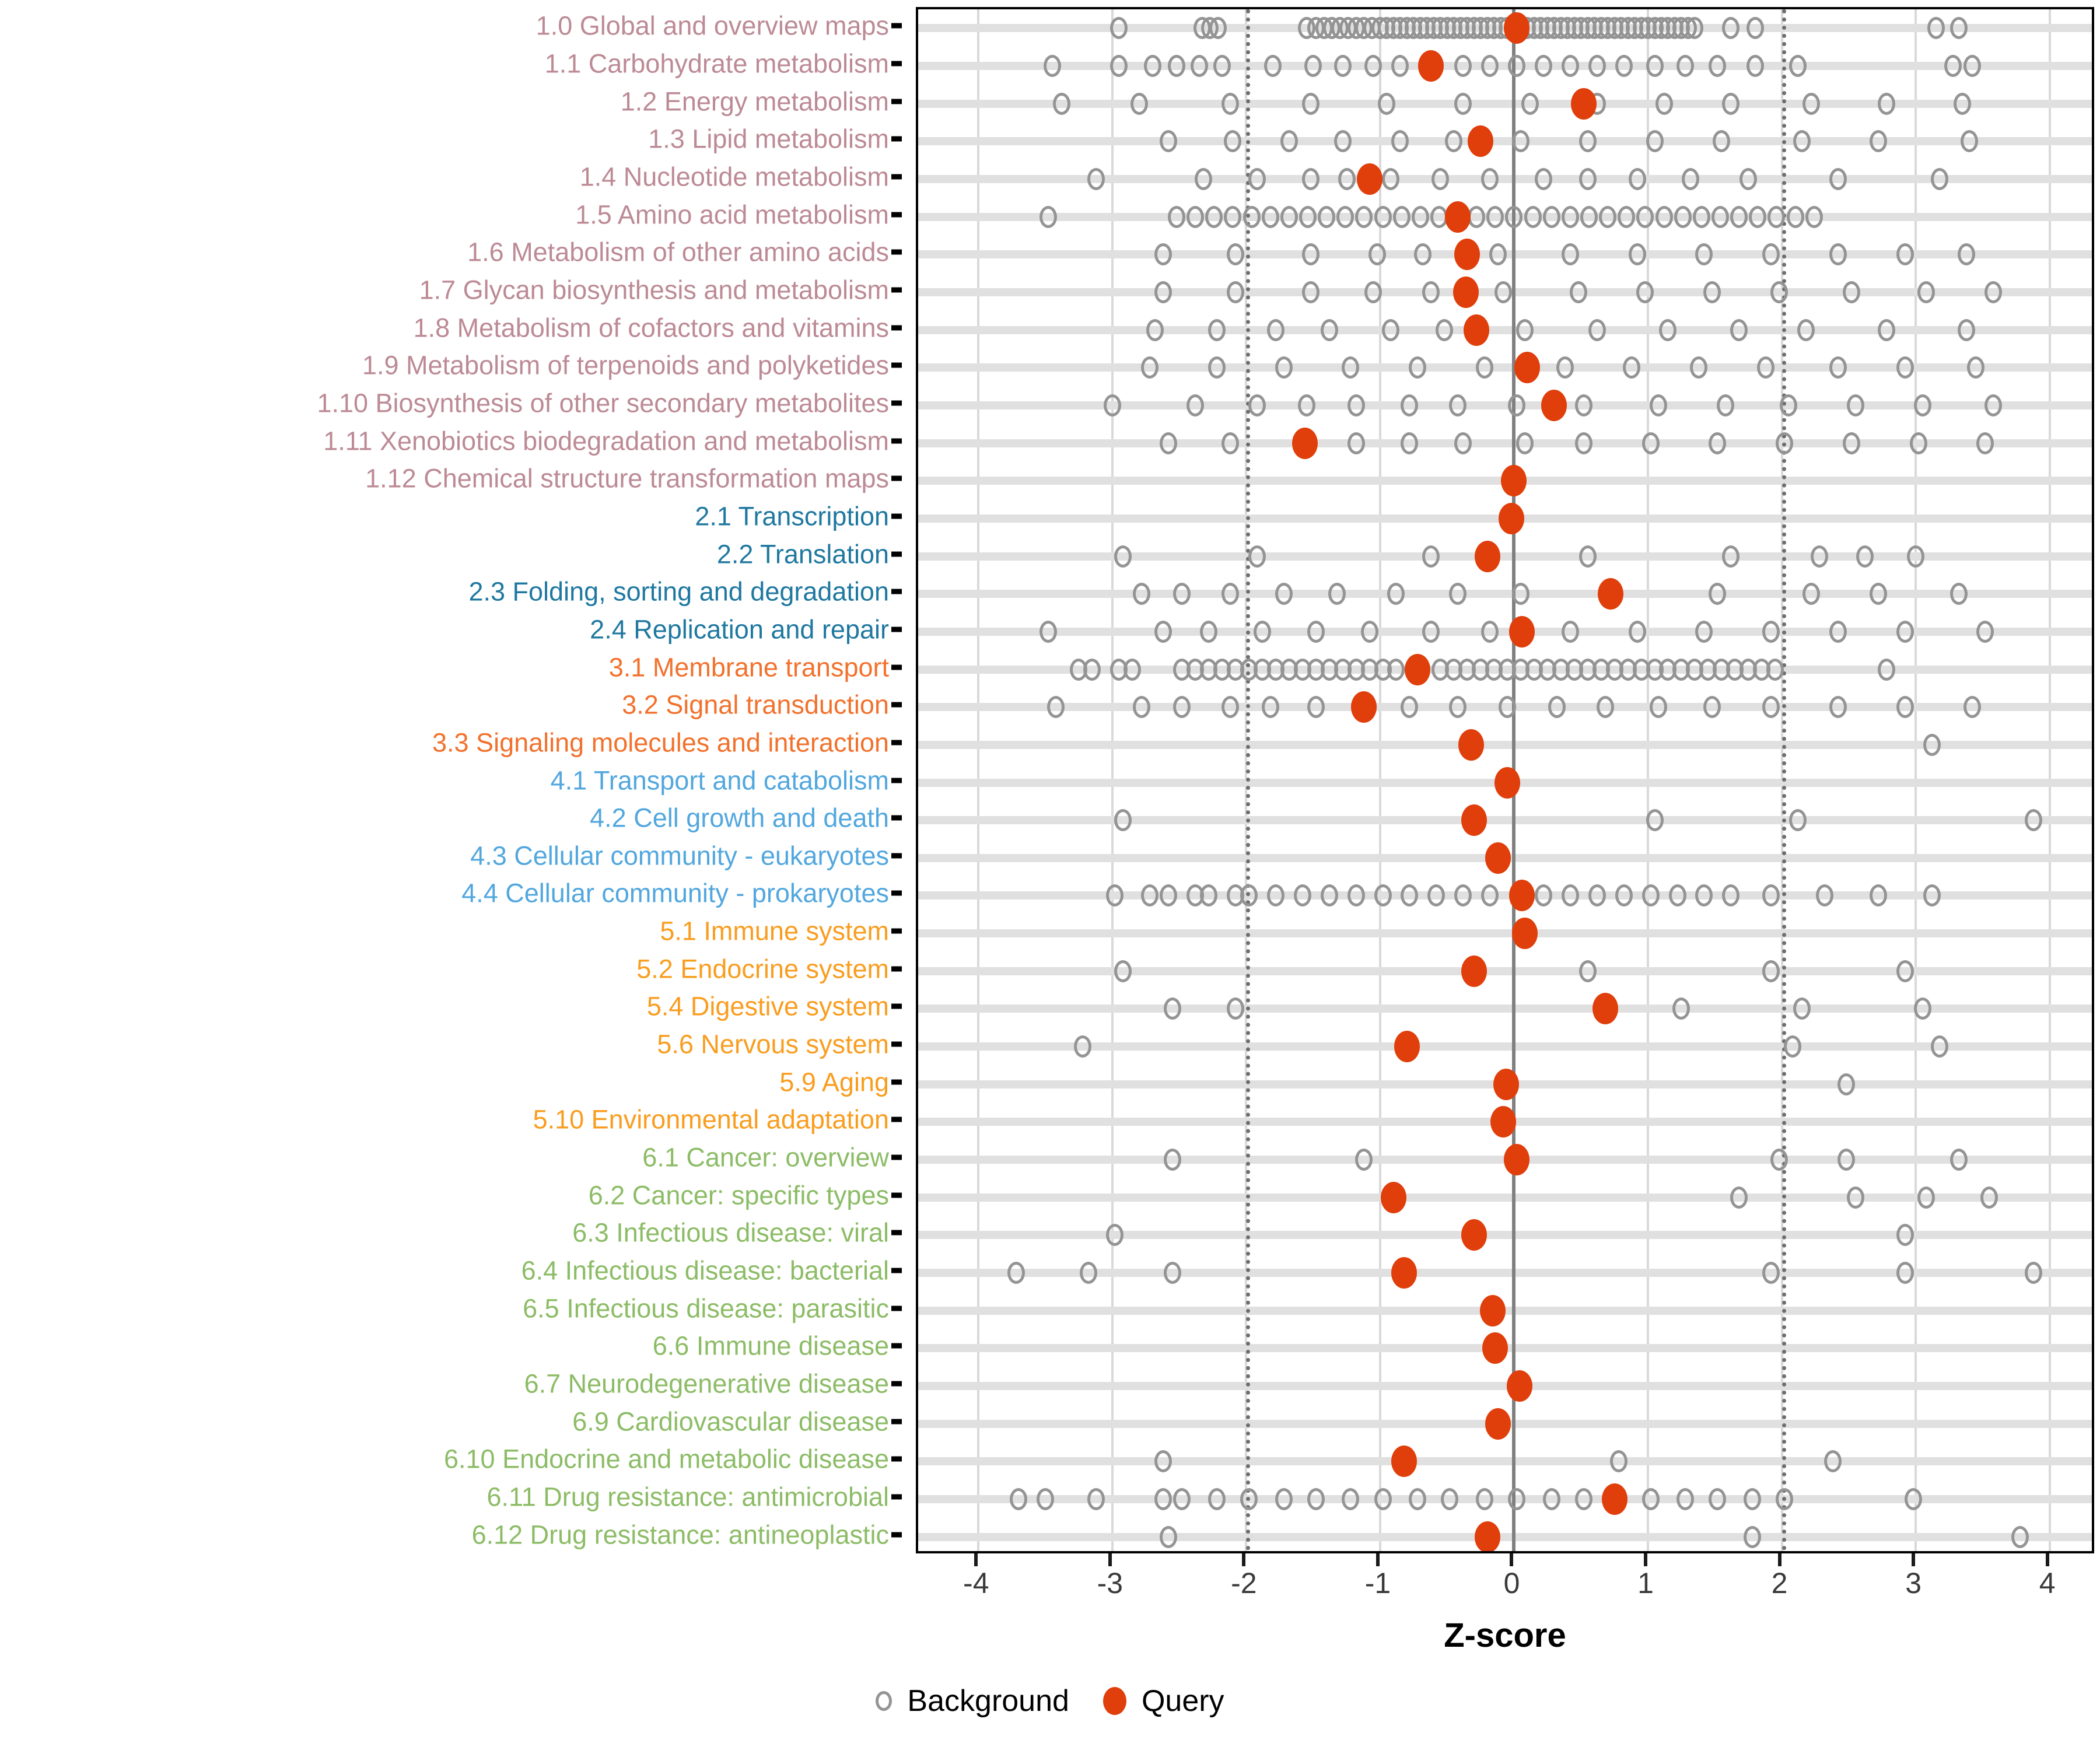  I want to click on y-axis-label: 6.5 Infectious disease: parasitic, so click(706, 1308).